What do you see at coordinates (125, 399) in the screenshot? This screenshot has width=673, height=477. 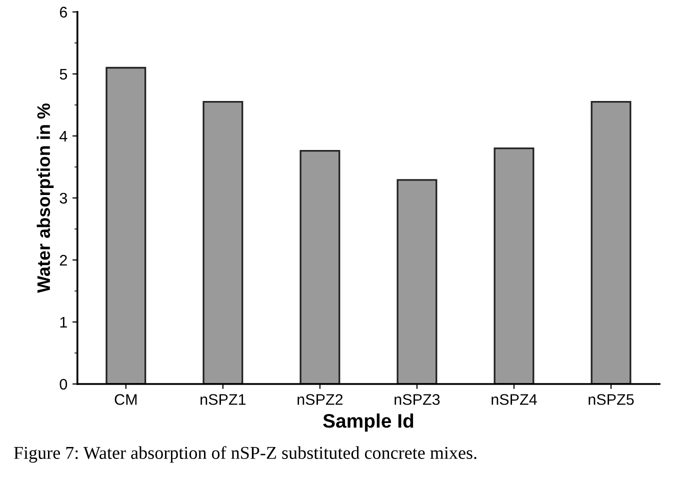 I see `x-tick-label: CM` at bounding box center [125, 399].